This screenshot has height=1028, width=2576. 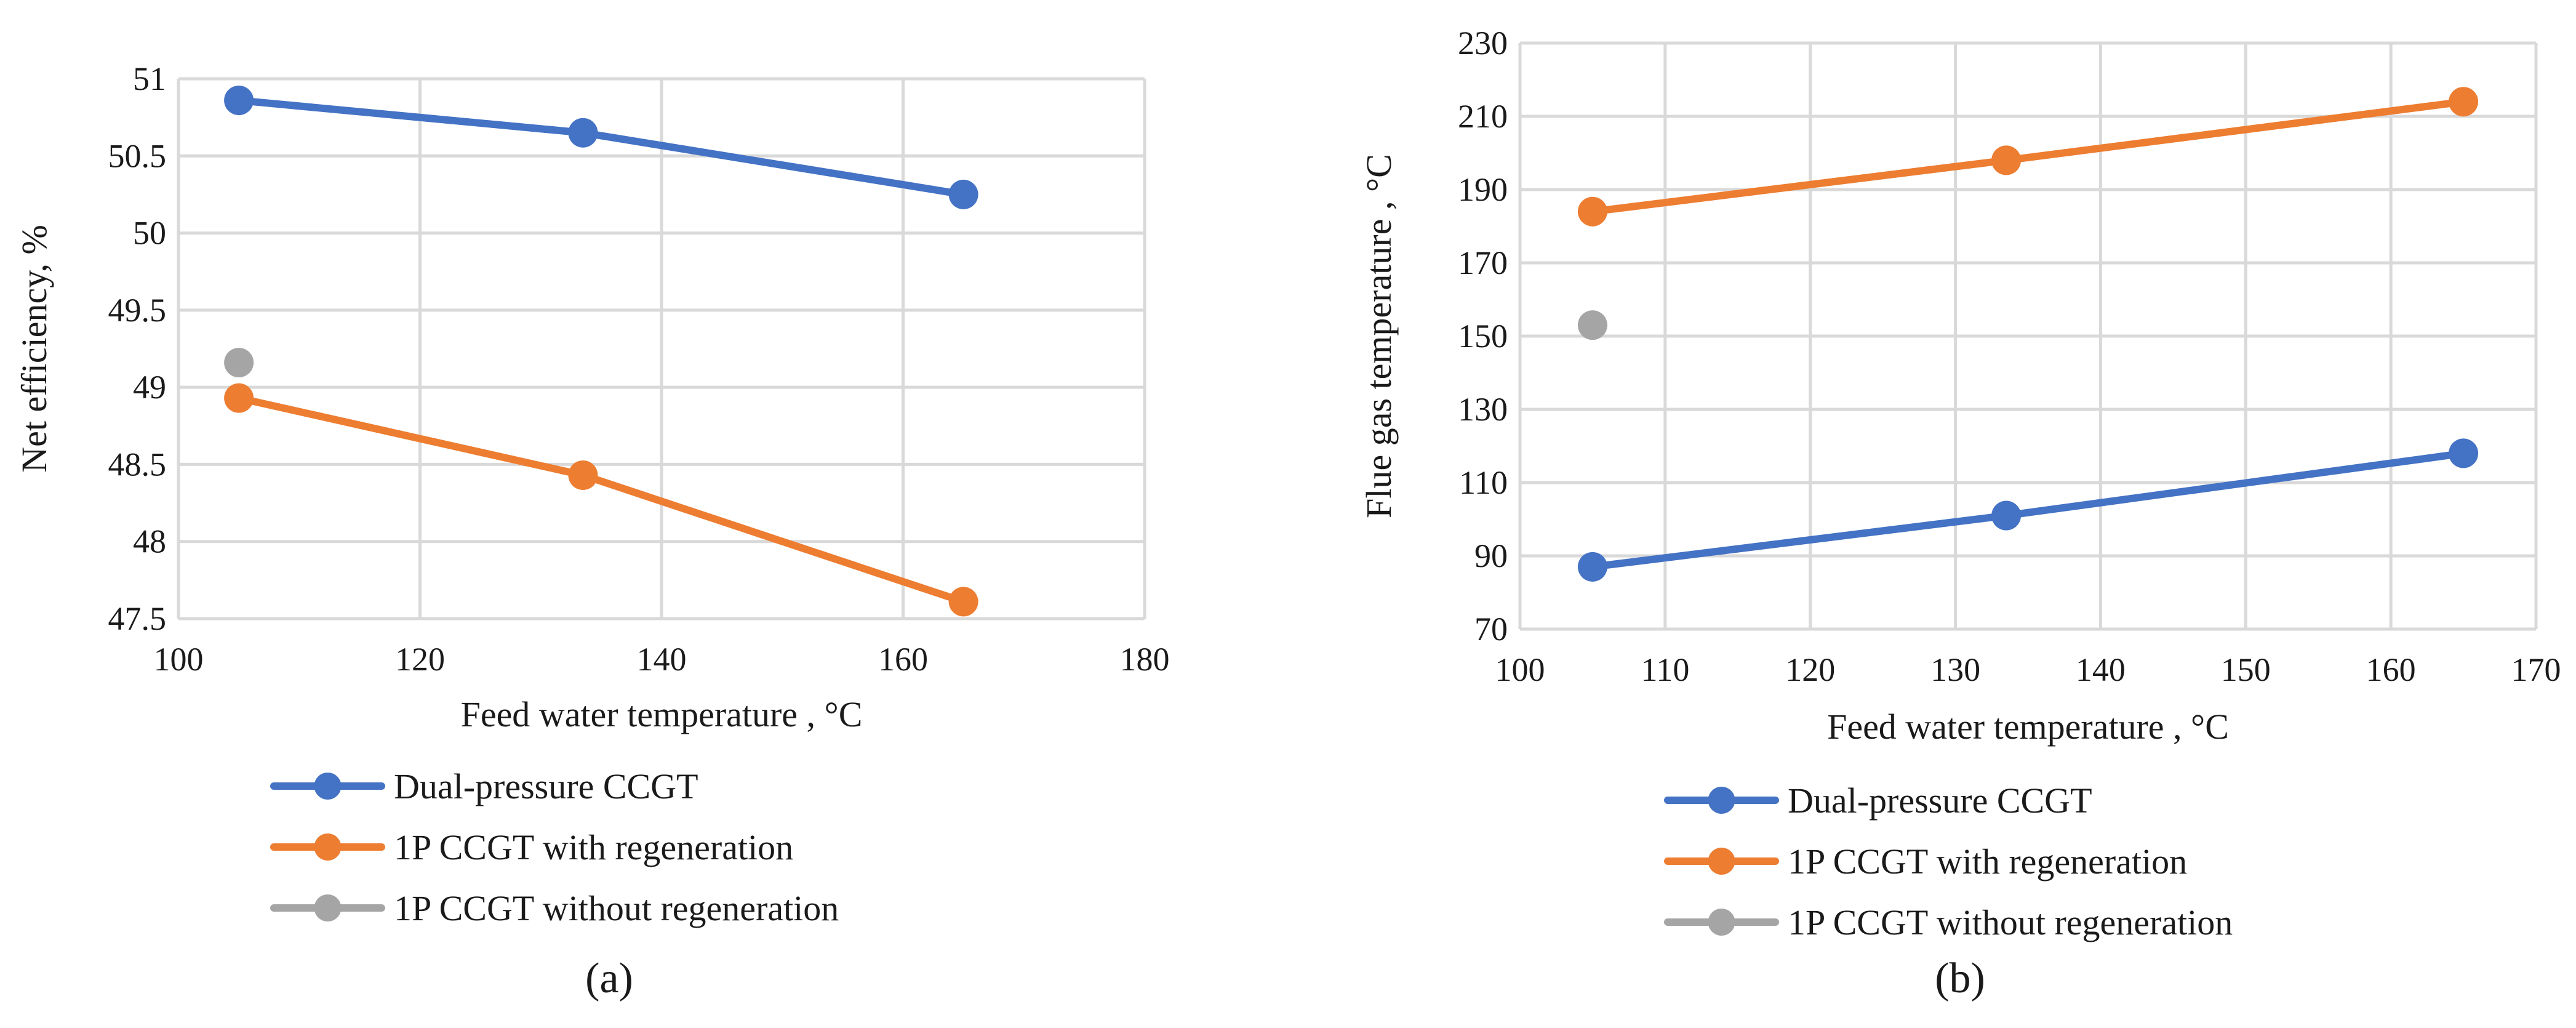 What do you see at coordinates (1955, 669) in the screenshot?
I see `x-tick-label: 130` at bounding box center [1955, 669].